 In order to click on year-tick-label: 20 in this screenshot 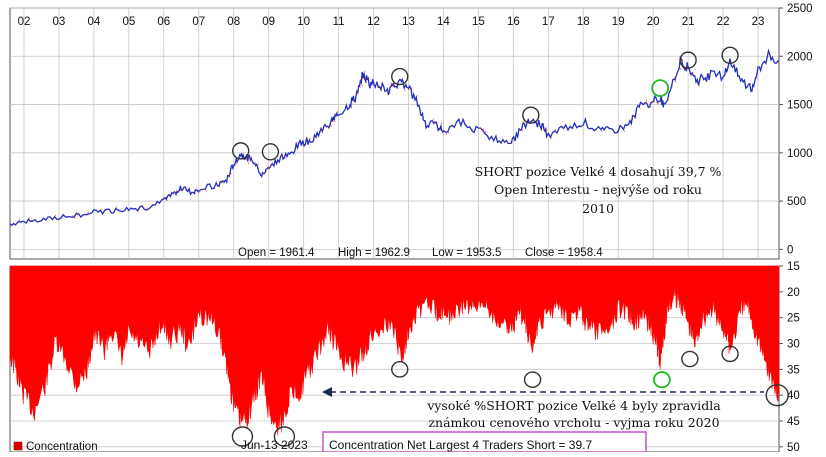, I will do `click(653, 22)`.